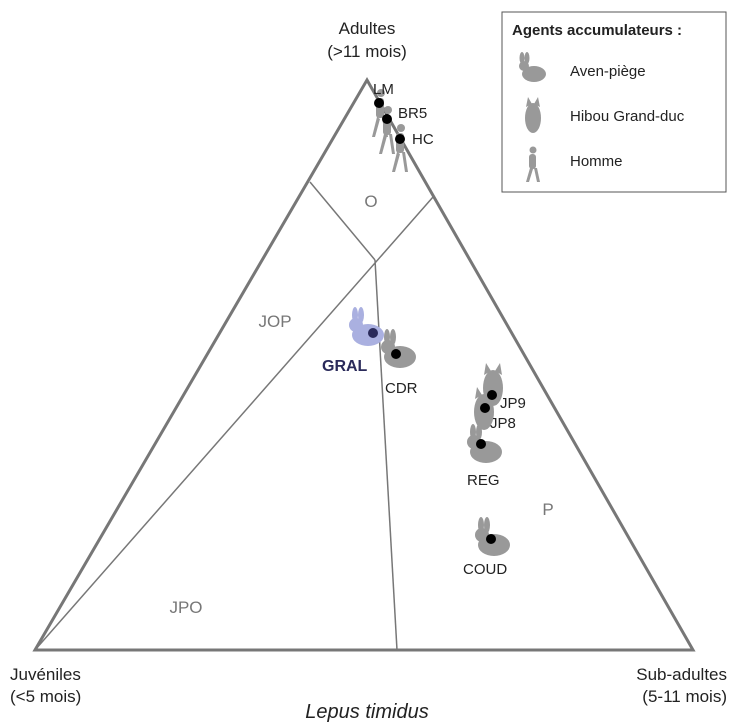 This screenshot has height=727, width=729. Describe the element at coordinates (423, 139) in the screenshot. I see `site-label: HC` at that location.